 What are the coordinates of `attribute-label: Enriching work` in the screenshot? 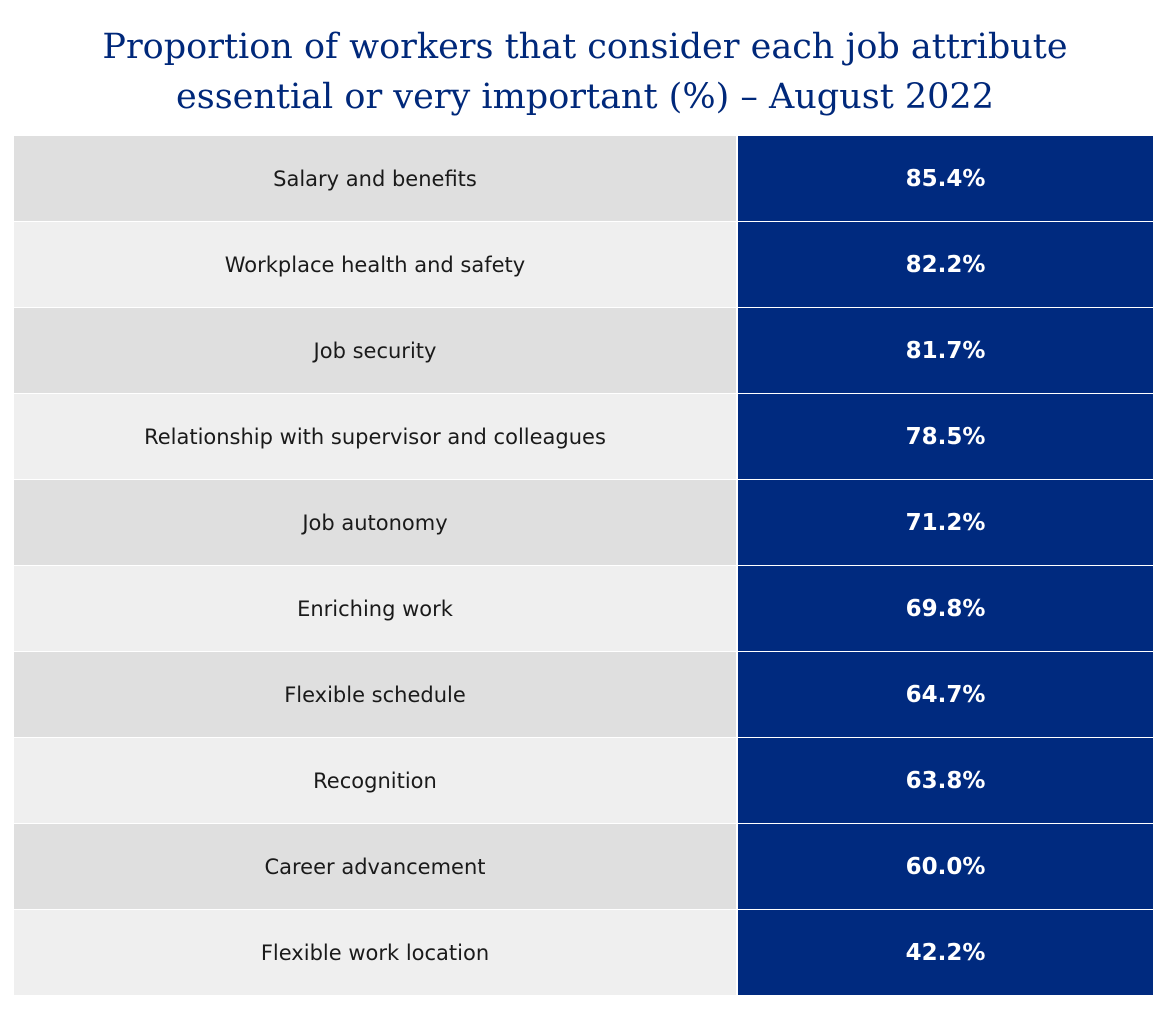 It's located at (375, 608).